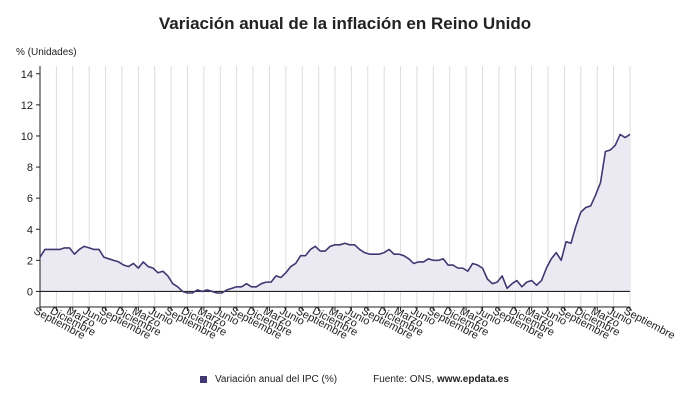 The height and width of the screenshot is (405, 690). What do you see at coordinates (30, 230) in the screenshot?
I see `y-tick-label: 4` at bounding box center [30, 230].